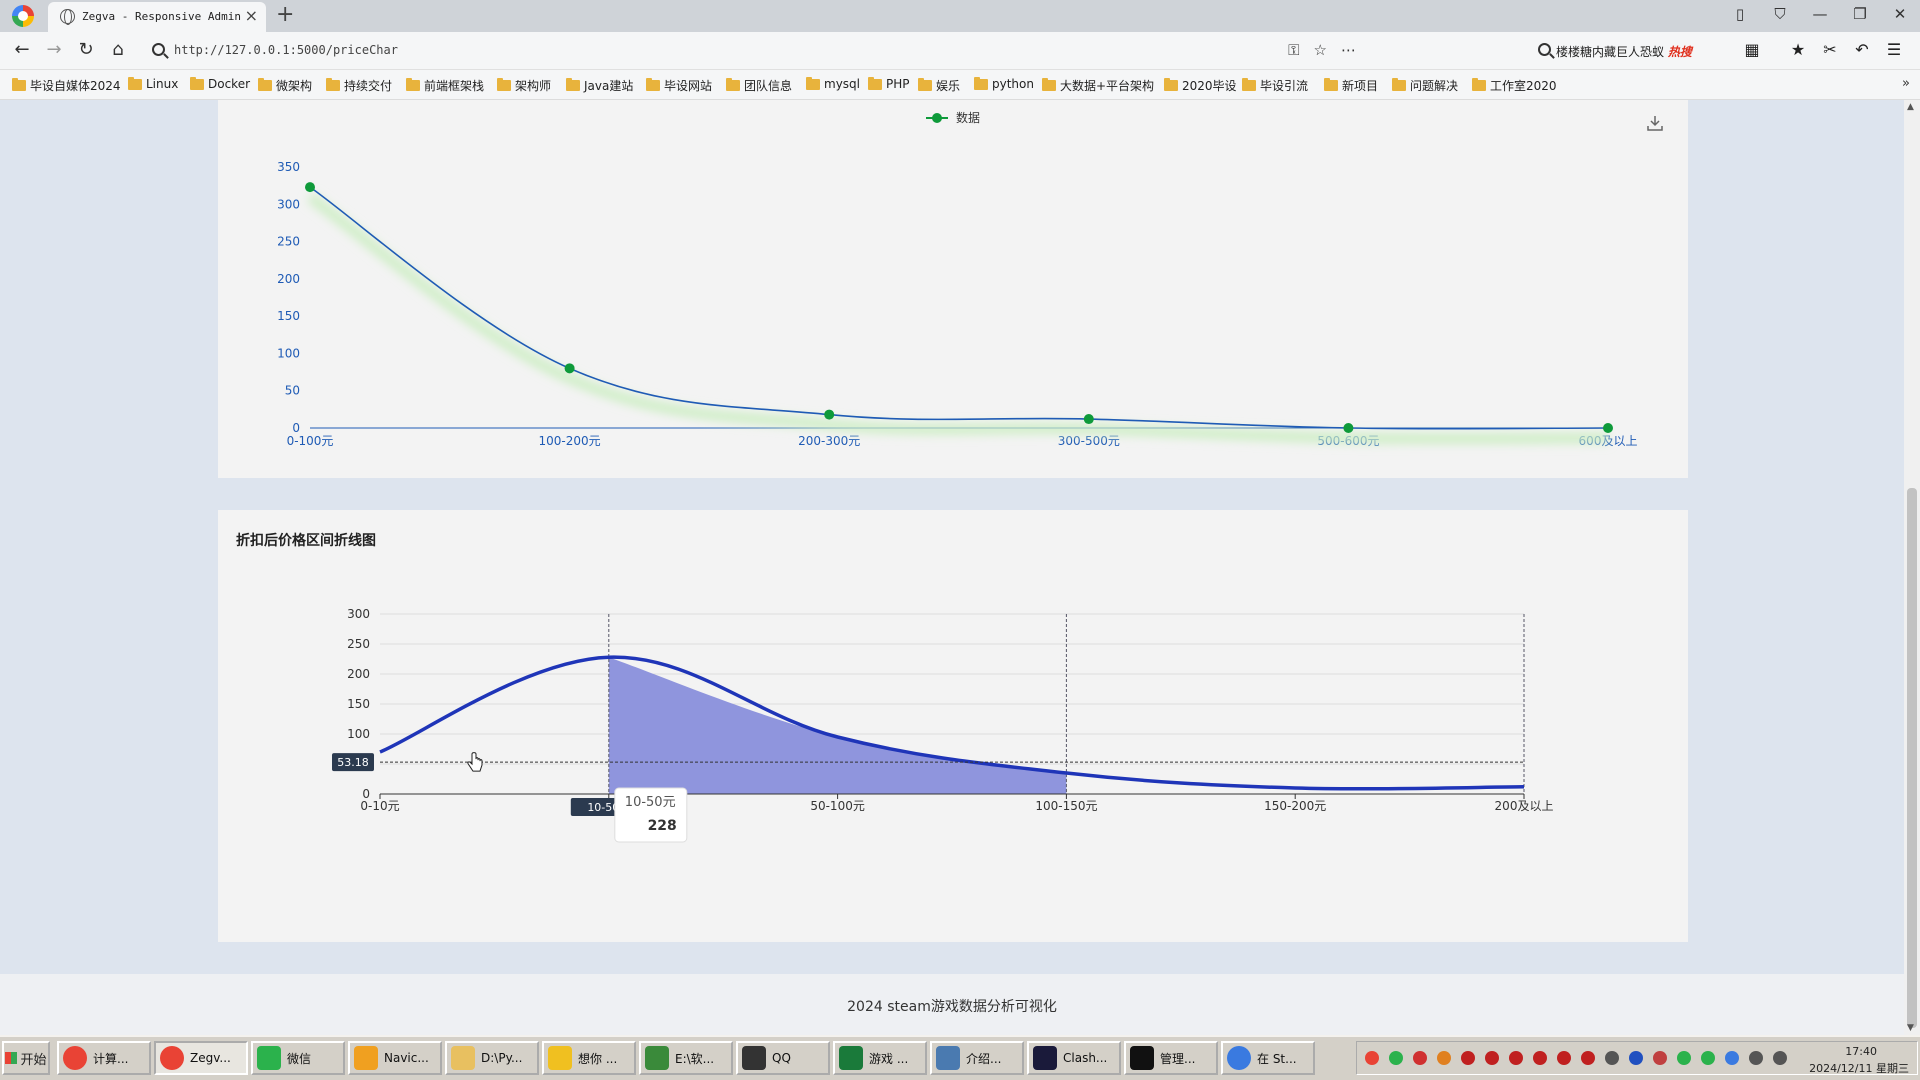  Describe the element at coordinates (22, 49) in the screenshot. I see `back-button: ←` at that location.